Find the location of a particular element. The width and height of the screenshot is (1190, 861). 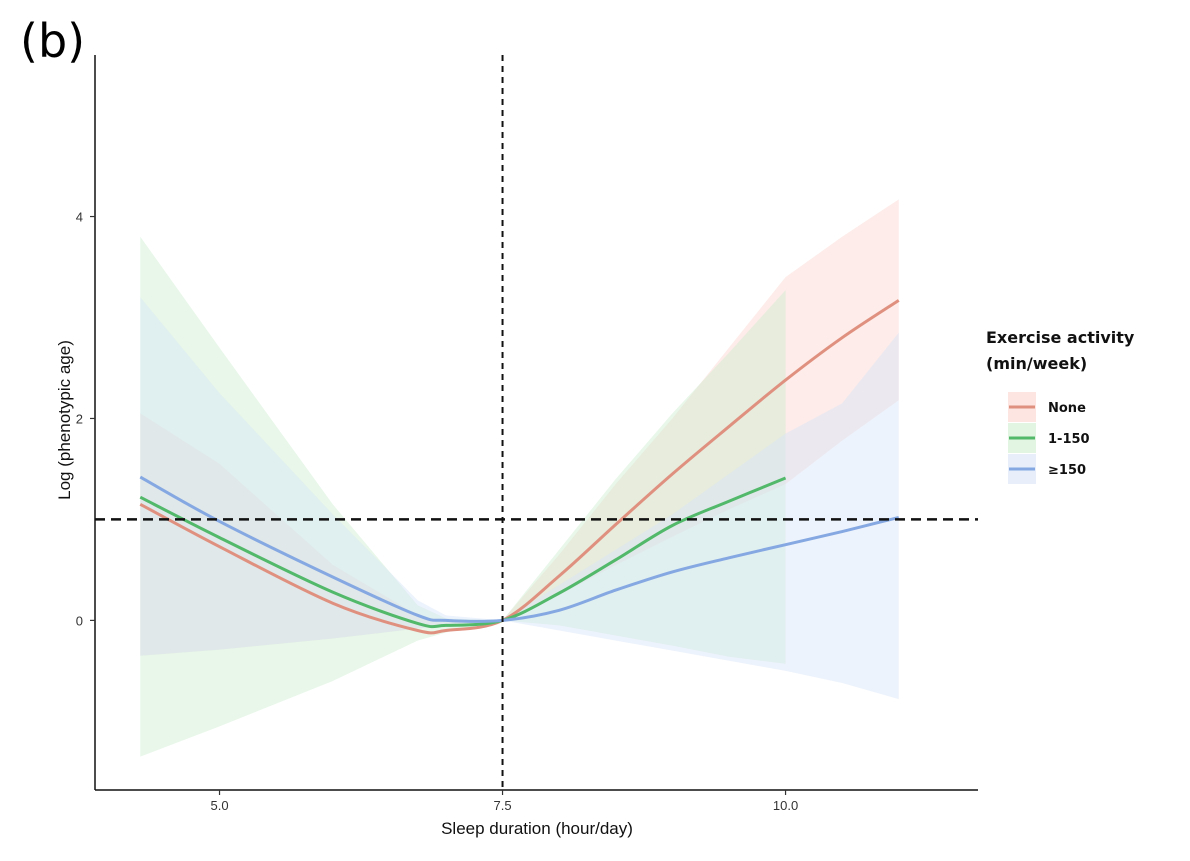

y-tick-label: 4 is located at coordinates (79, 217).